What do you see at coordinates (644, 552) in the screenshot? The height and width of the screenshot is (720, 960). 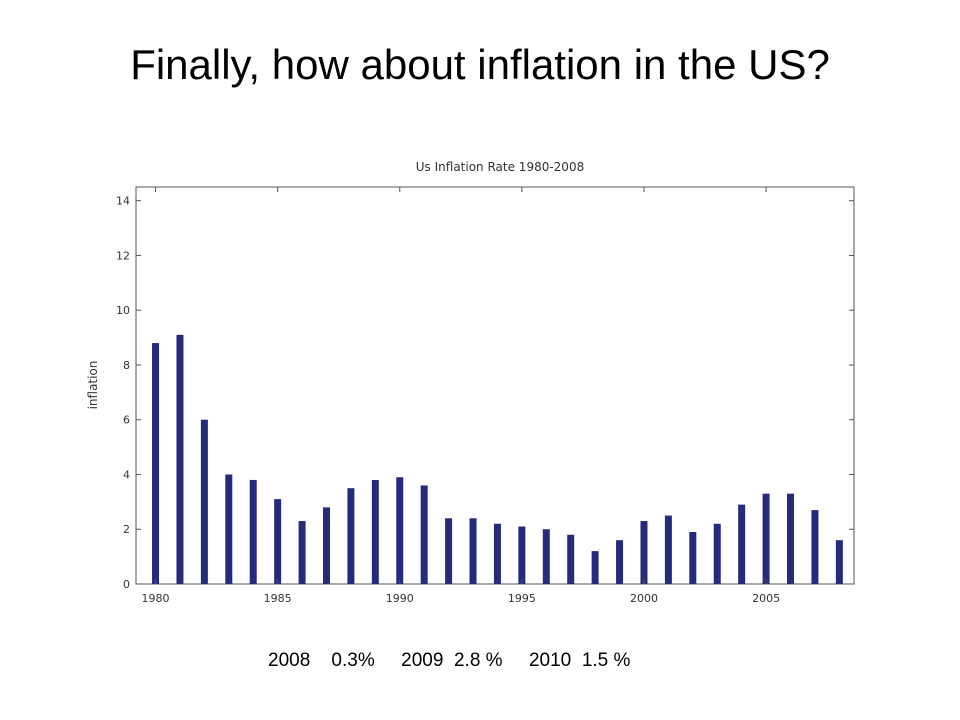 I see `bar-2000` at bounding box center [644, 552].